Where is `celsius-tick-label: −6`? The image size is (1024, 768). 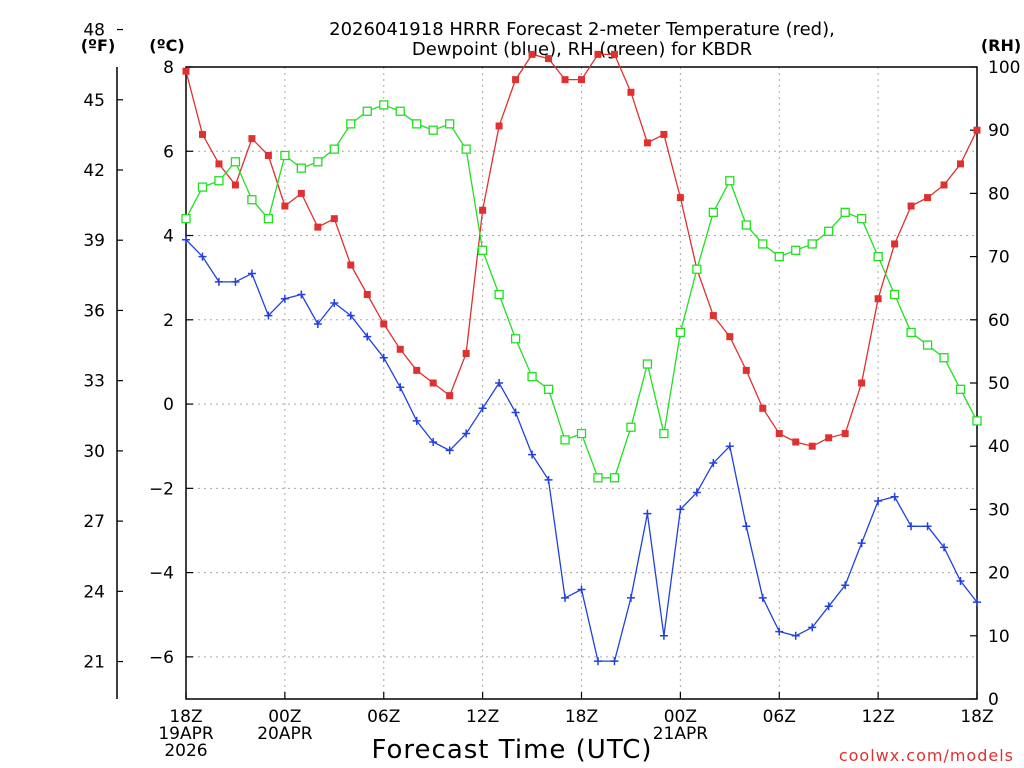 celsius-tick-label: −6 is located at coordinates (161, 658).